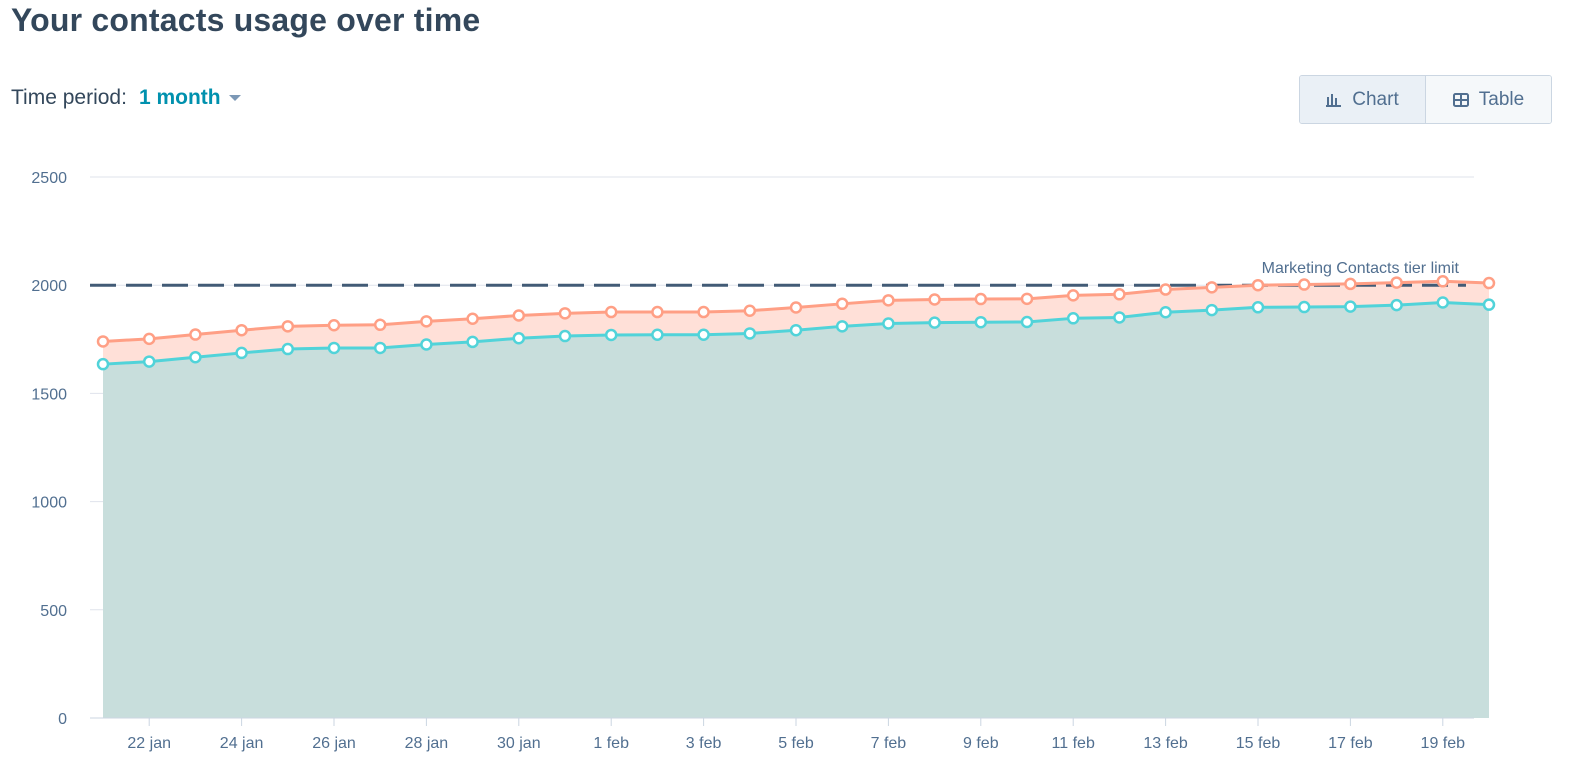 Image resolution: width=1574 pixels, height=769 pixels. Describe the element at coordinates (611, 743) in the screenshot. I see `x-tick-label: 1 feb` at that location.